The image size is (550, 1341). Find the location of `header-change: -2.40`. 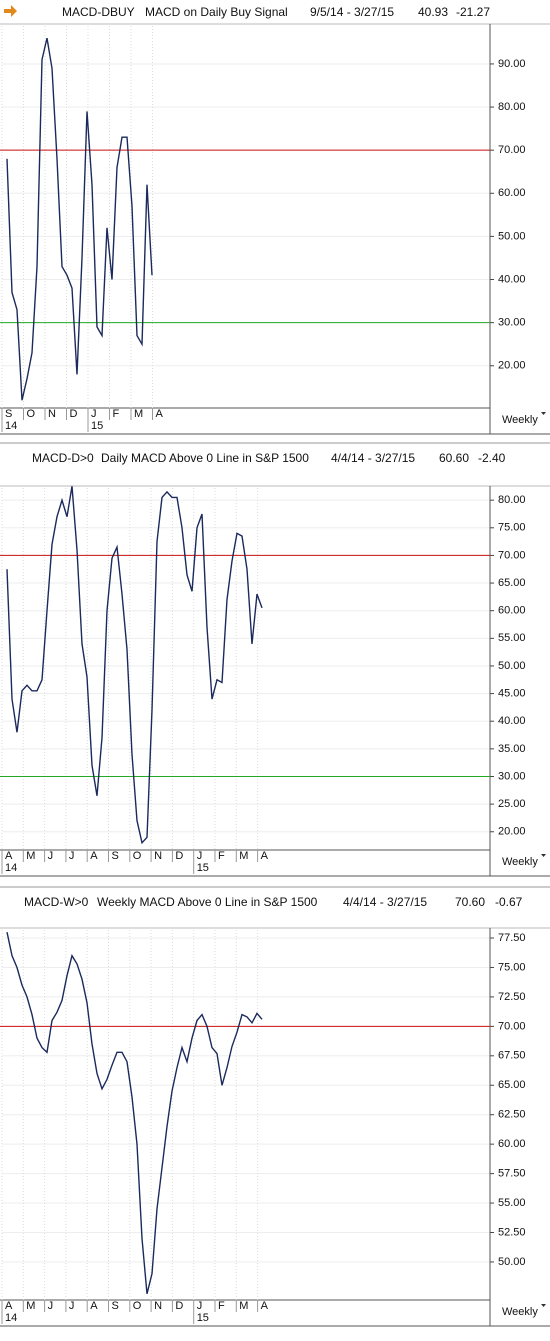

header-change: -2.40 is located at coordinates (492, 458).